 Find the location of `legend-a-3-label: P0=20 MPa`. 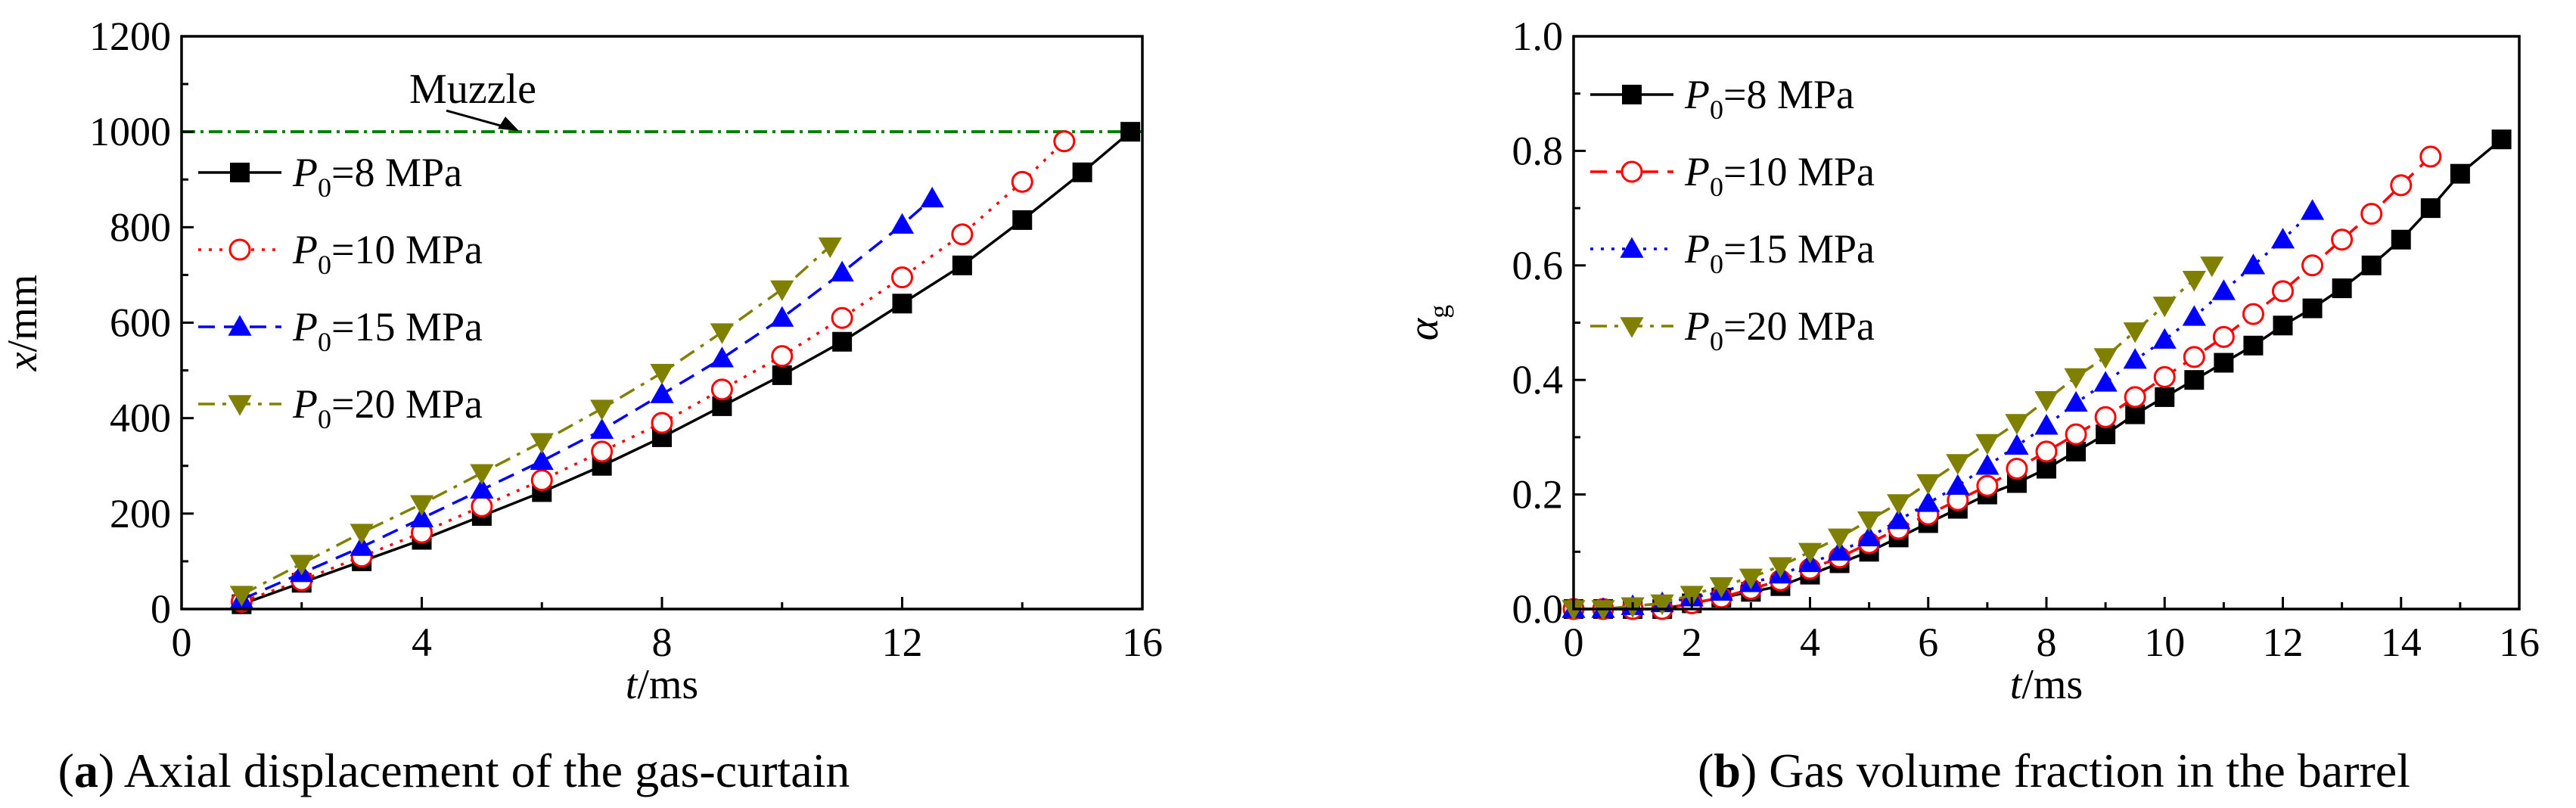

legend-a-3-label: P0=20 MPa is located at coordinates (387, 408).